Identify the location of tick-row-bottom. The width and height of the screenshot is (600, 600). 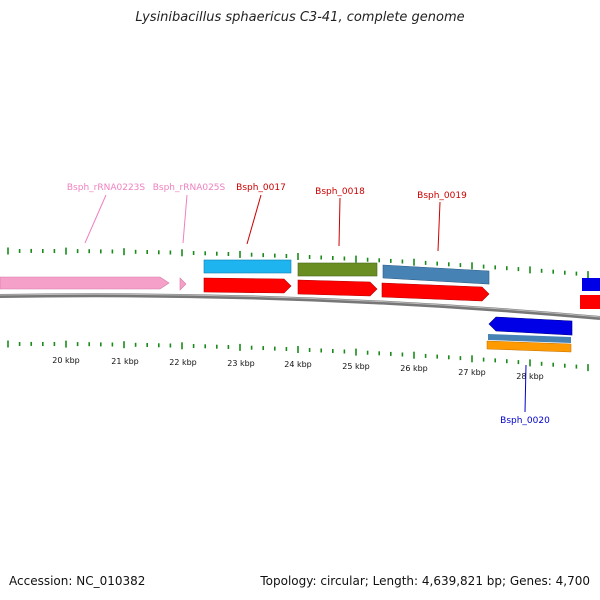
(298, 356).